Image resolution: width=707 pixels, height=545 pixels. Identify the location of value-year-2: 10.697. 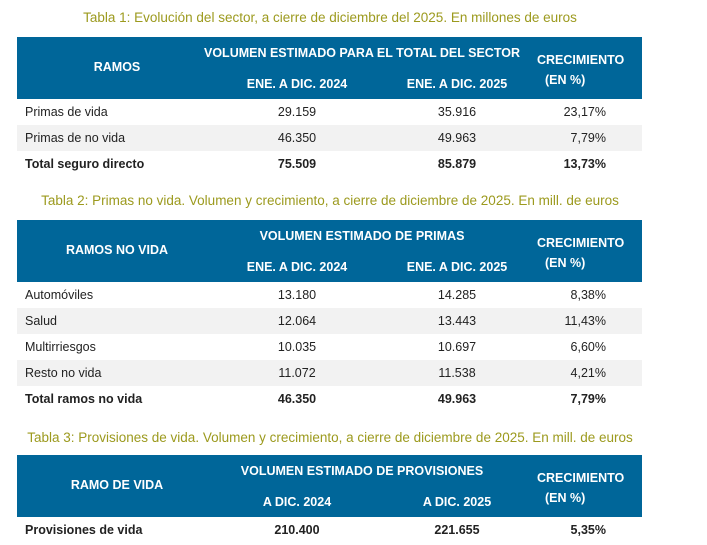
(457, 347).